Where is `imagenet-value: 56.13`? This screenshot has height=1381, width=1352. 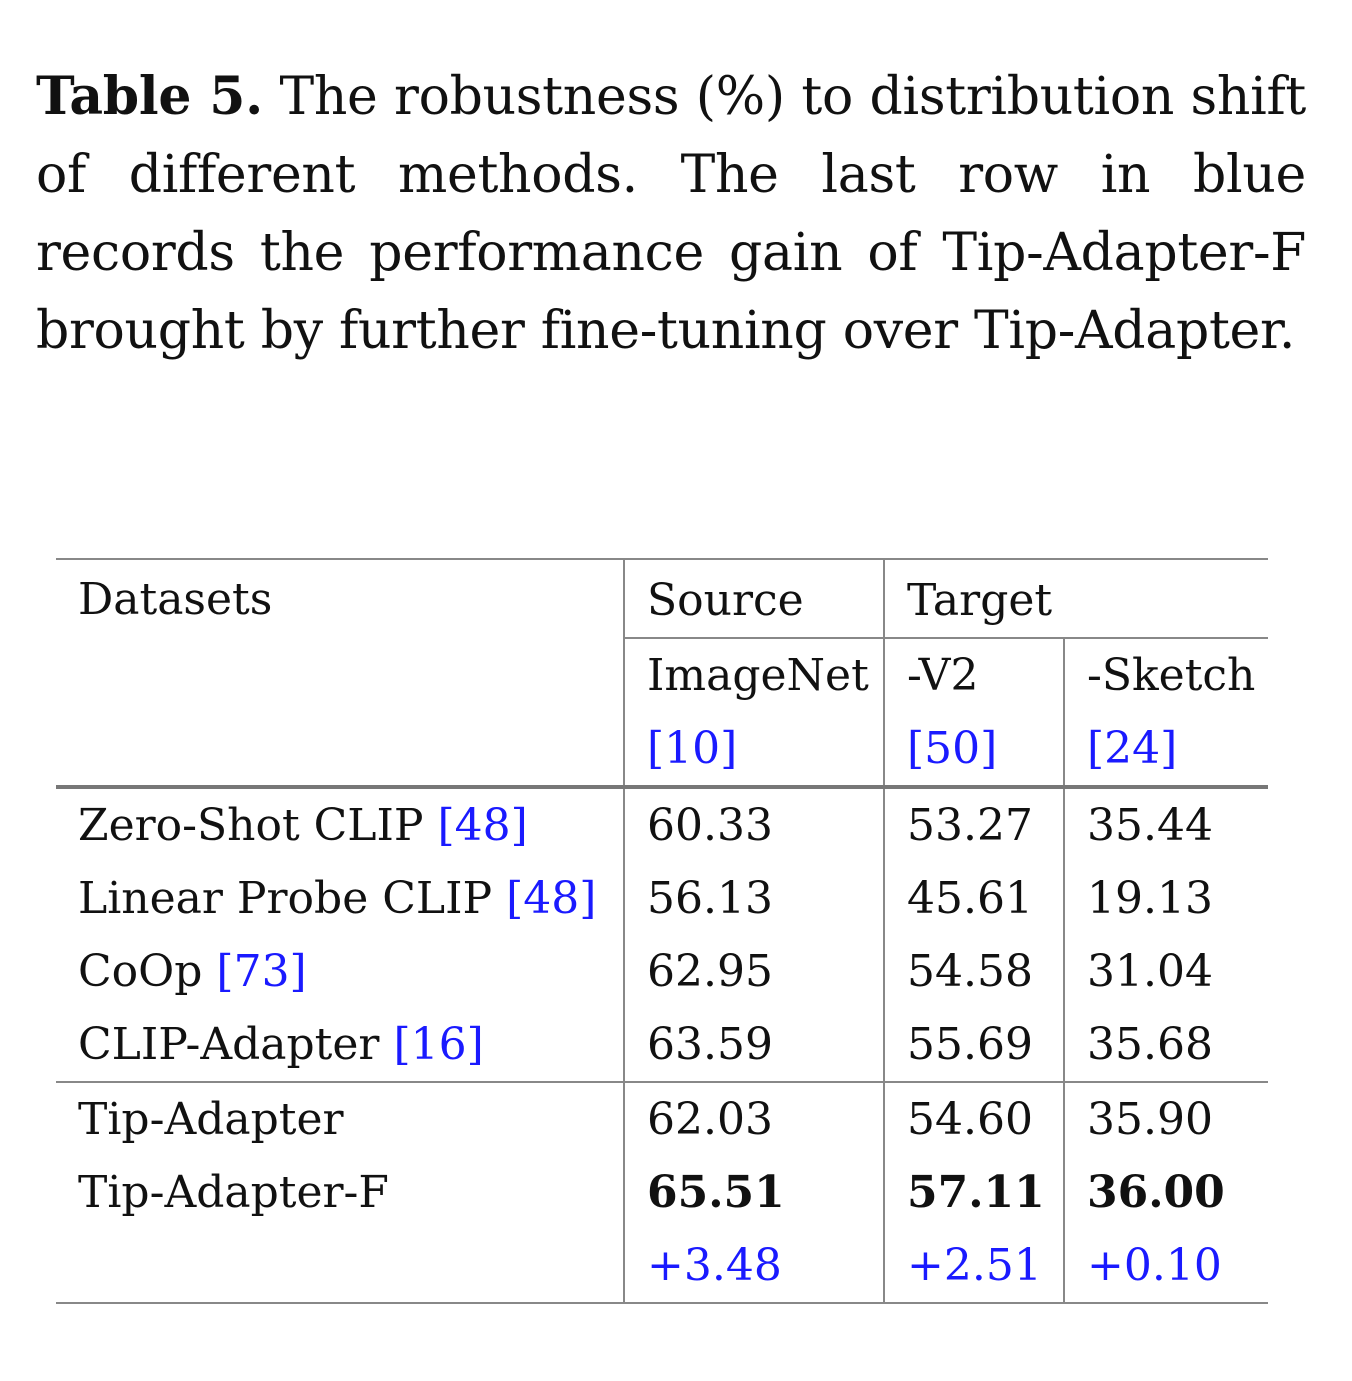 imagenet-value: 56.13 is located at coordinates (753, 898).